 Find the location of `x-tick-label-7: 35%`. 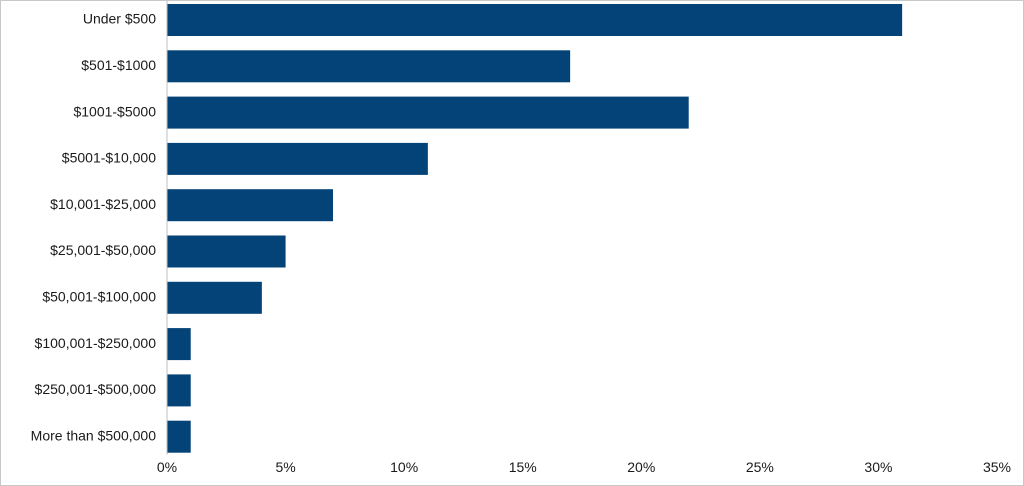

x-tick-label-7: 35% is located at coordinates (997, 467).